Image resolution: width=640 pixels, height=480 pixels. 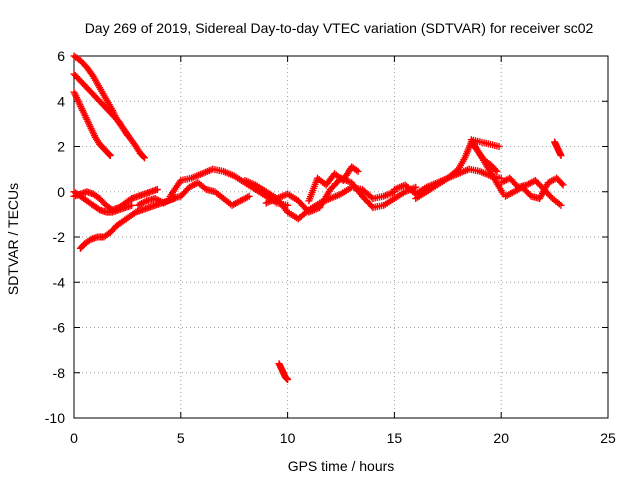 What do you see at coordinates (55, 418) in the screenshot?
I see `y-tick-label: -10` at bounding box center [55, 418].